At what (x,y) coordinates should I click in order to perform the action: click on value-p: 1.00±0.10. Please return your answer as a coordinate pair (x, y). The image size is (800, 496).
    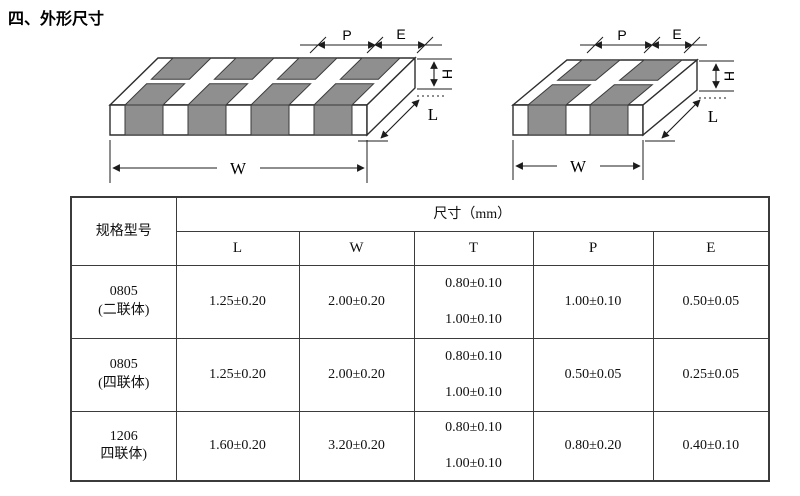
    Looking at the image, I should click on (593, 301).